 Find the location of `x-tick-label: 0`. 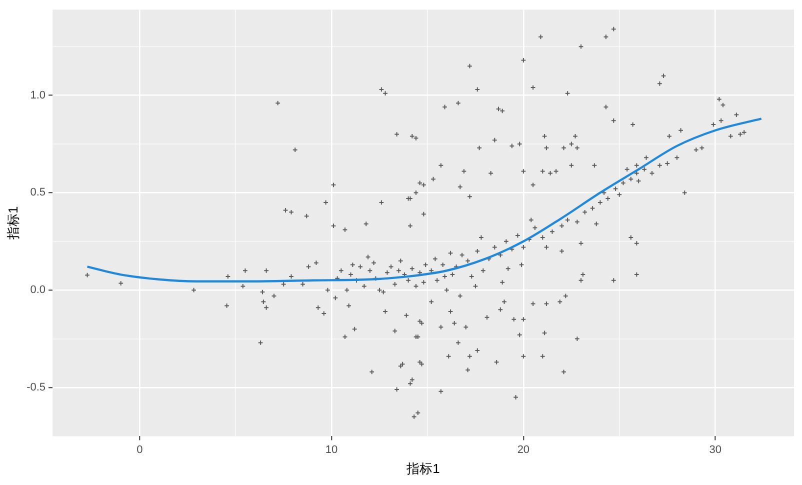

x-tick-label: 0 is located at coordinates (139, 450).